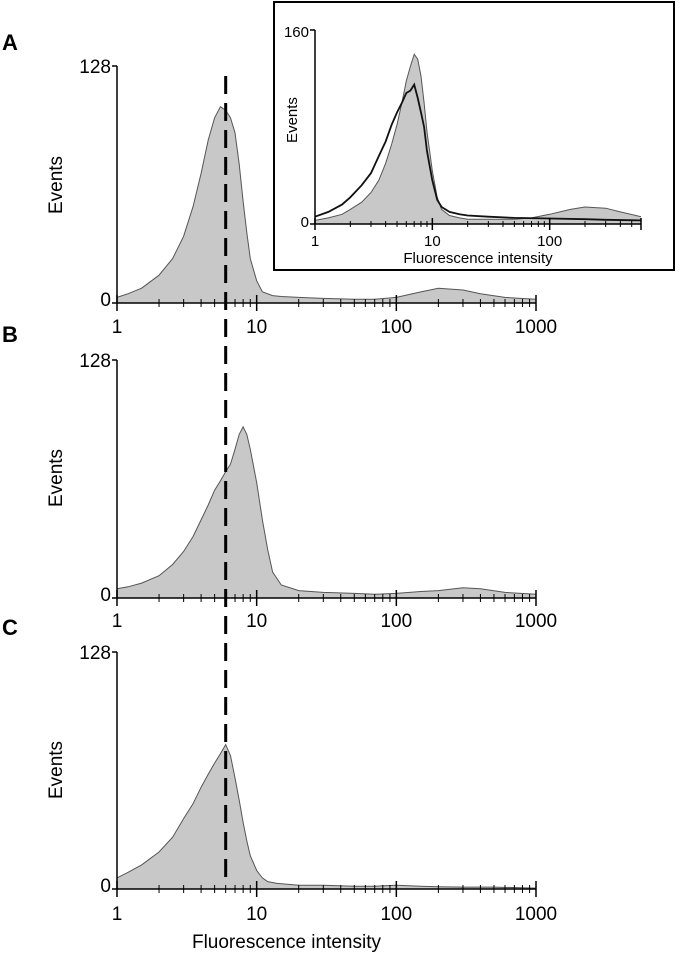 The height and width of the screenshot is (957, 682). What do you see at coordinates (296, 32) in the screenshot?
I see `y-tick-label: 160` at bounding box center [296, 32].